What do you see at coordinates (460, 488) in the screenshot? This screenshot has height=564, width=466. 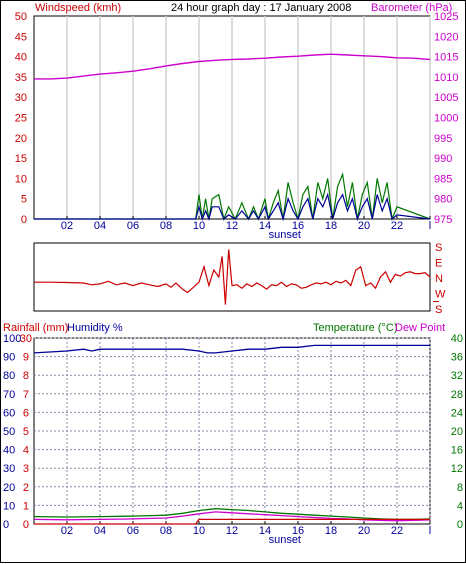 I see `temperature-tick-label: 8` at bounding box center [460, 488].